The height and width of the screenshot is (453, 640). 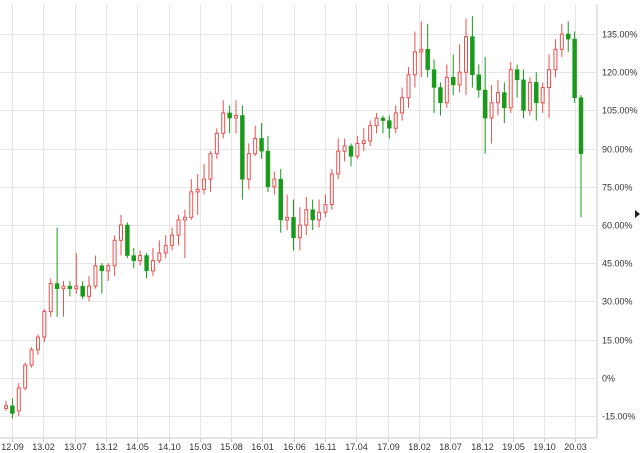 What do you see at coordinates (637, 214) in the screenshot?
I see `scroll-right-arrow-icon` at bounding box center [637, 214].